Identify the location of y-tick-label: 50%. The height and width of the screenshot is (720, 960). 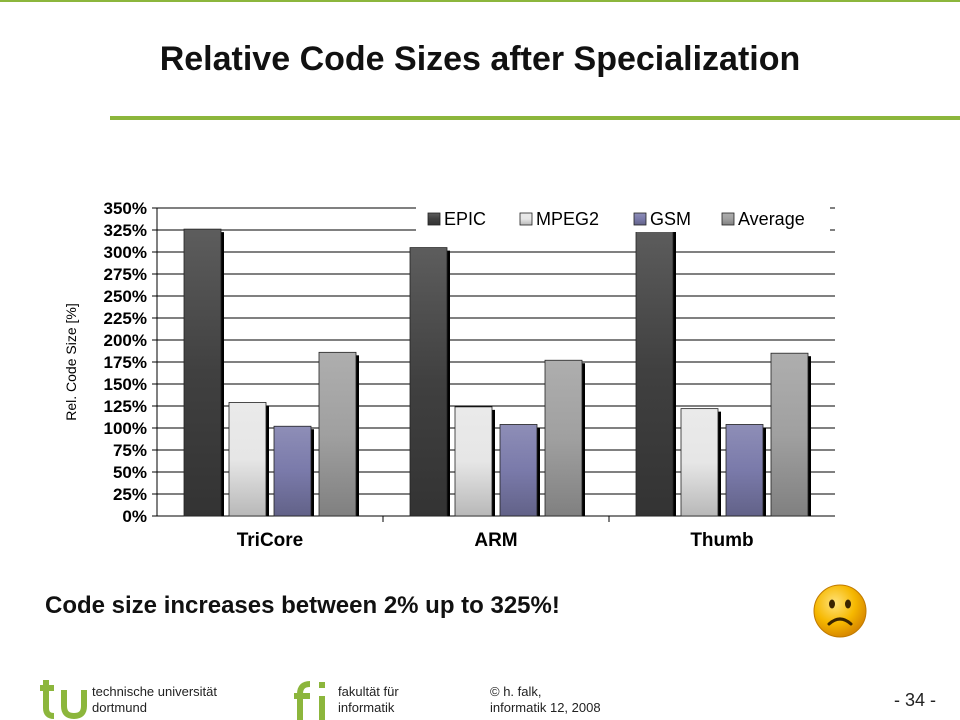
(130, 472).